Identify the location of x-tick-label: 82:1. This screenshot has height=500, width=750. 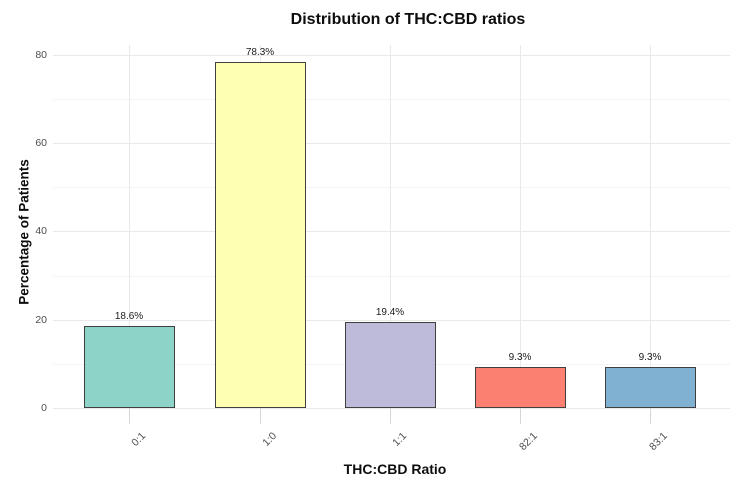
(528, 441).